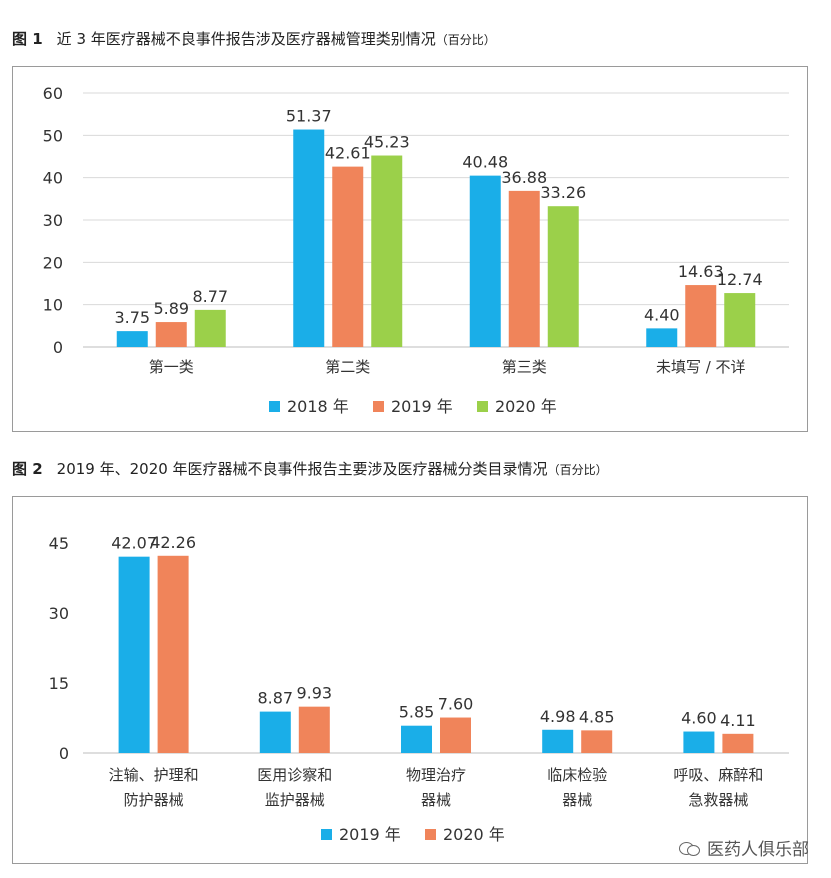 The image size is (831, 878). Describe the element at coordinates (132, 317) in the screenshot. I see `data-label: 3.75` at that location.